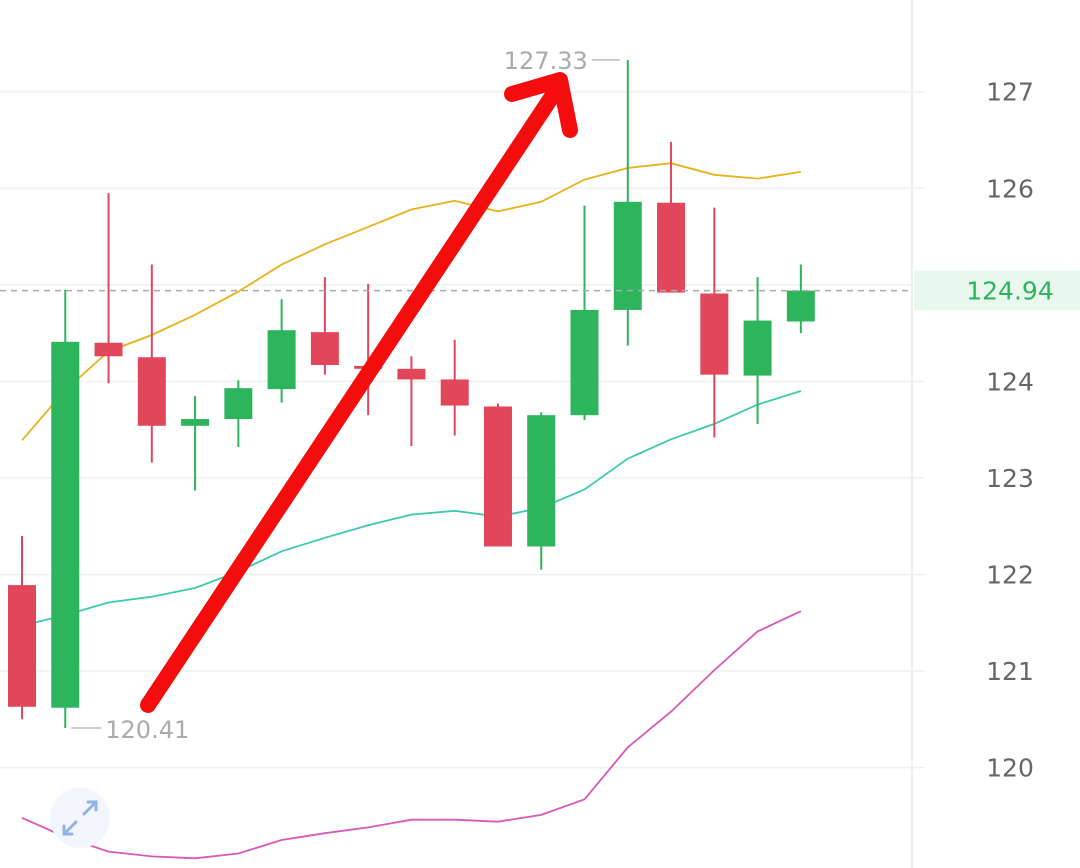 The height and width of the screenshot is (868, 1080). I want to click on expand-button, so click(80, 818).